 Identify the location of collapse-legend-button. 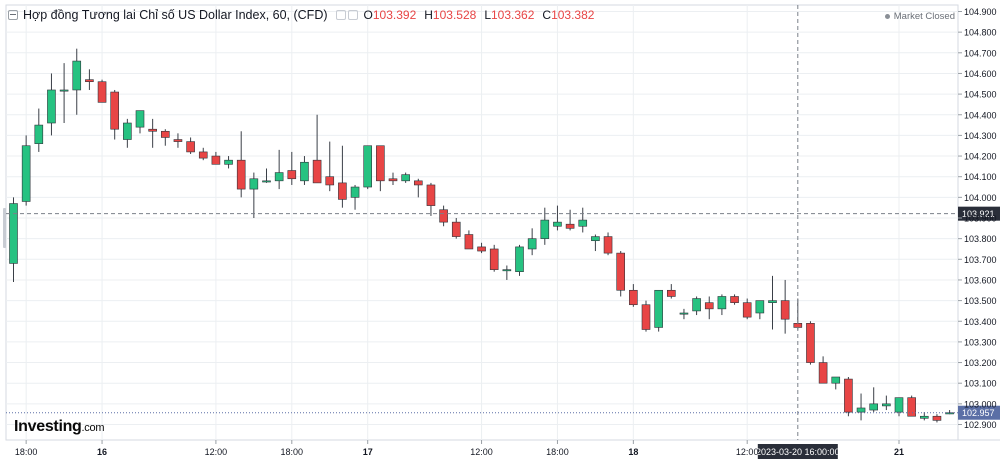
(13, 15).